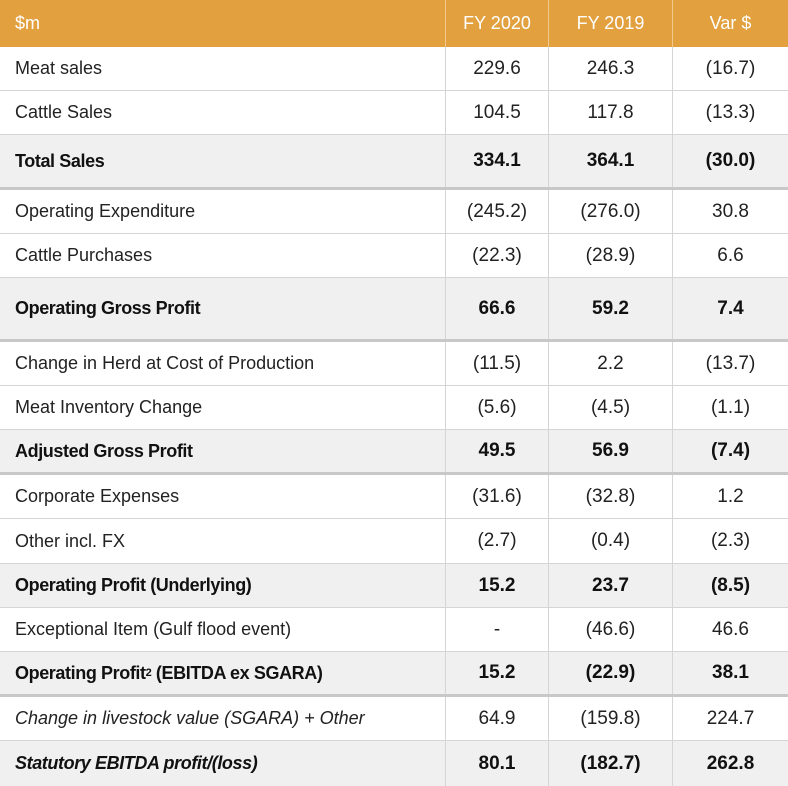  I want to click on row-fy2019: 23.7, so click(611, 585).